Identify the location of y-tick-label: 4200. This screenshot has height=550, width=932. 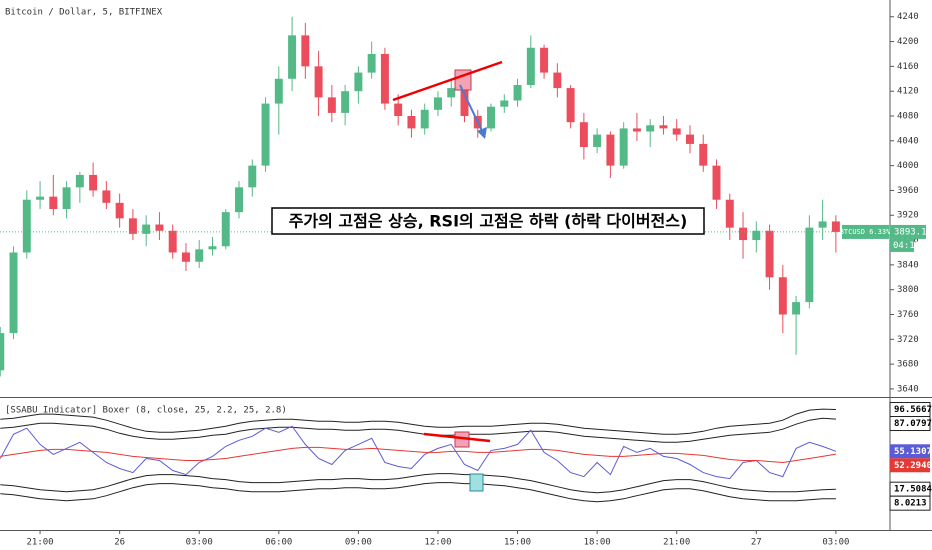
(908, 42).